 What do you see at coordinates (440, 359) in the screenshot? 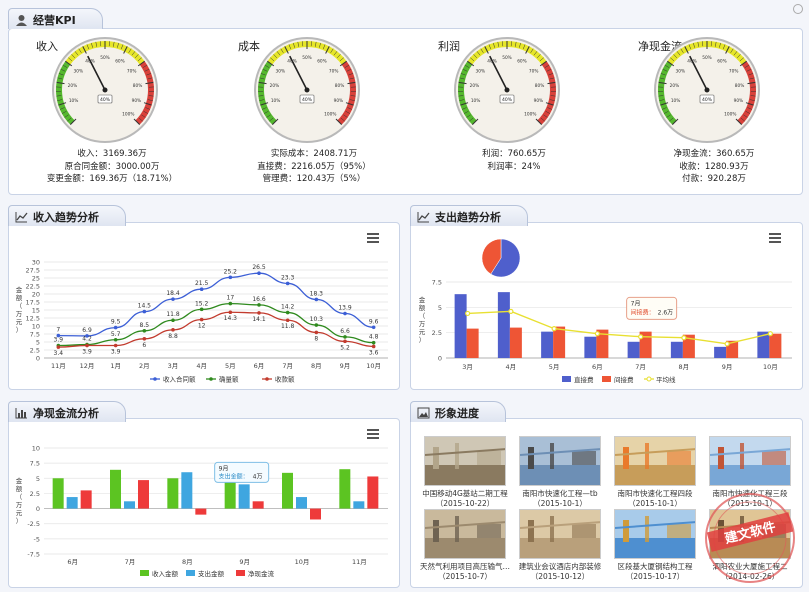
I see `y-tick-label: 0` at bounding box center [440, 359].